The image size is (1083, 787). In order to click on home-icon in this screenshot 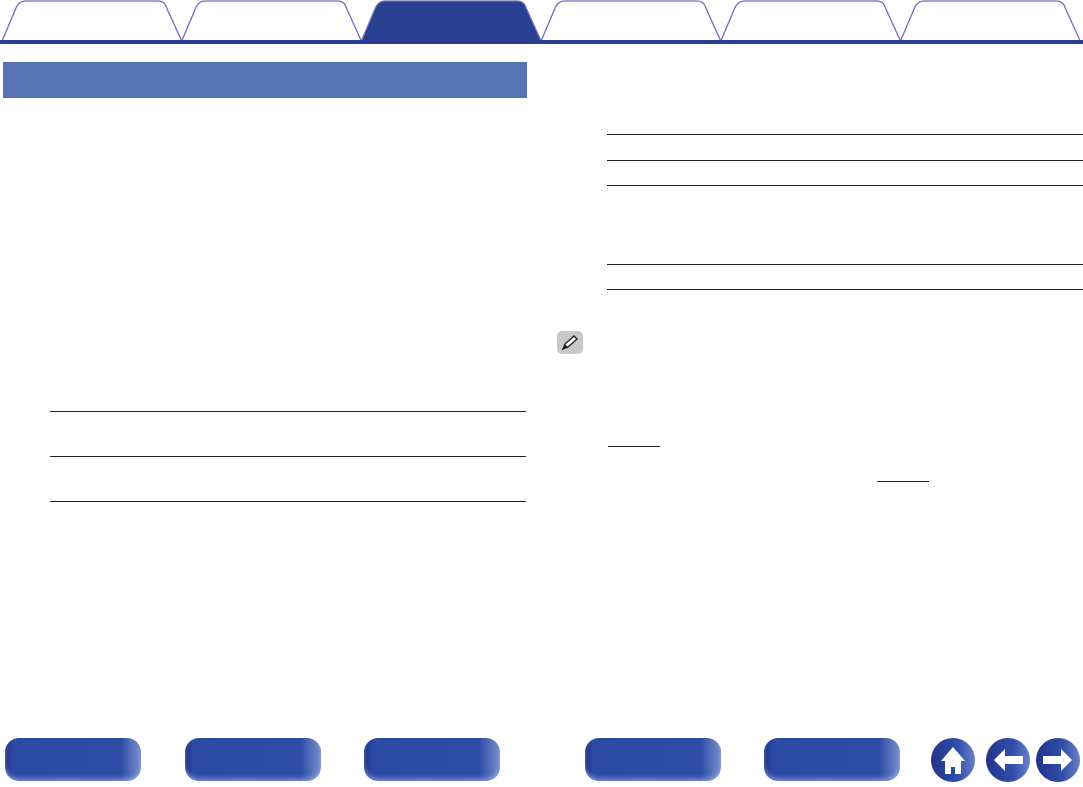, I will do `click(953, 760)`.